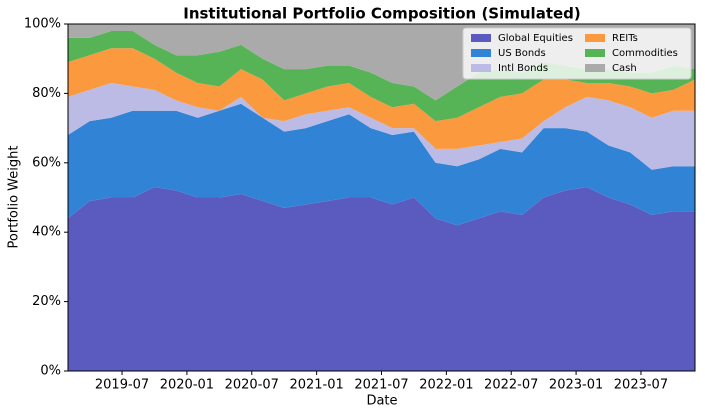 The image size is (705, 417). Describe the element at coordinates (511, 385) in the screenshot. I see `x-tick-label: 2022-07` at that location.